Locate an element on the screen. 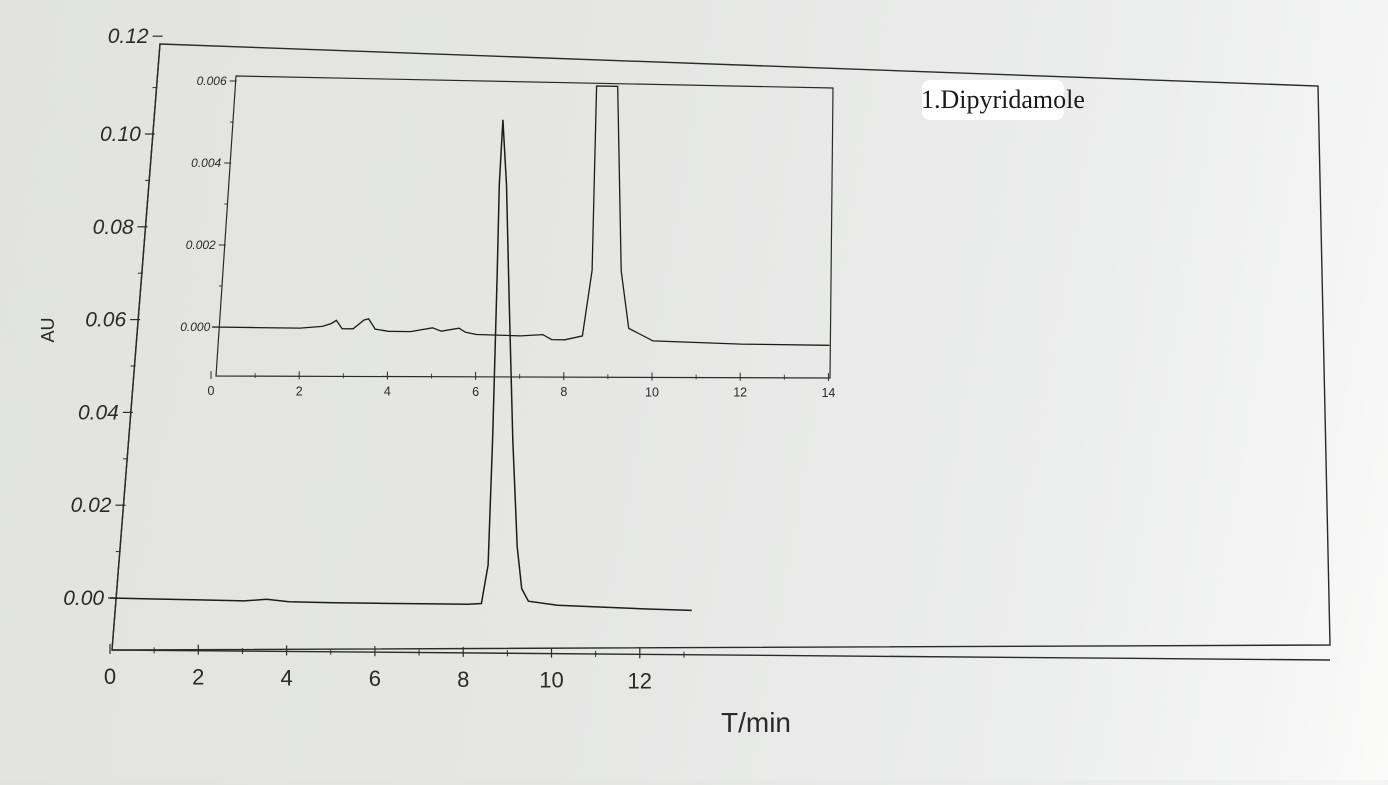 The height and width of the screenshot is (785, 1388). main-x-tick-label: 12 is located at coordinates (640, 680).